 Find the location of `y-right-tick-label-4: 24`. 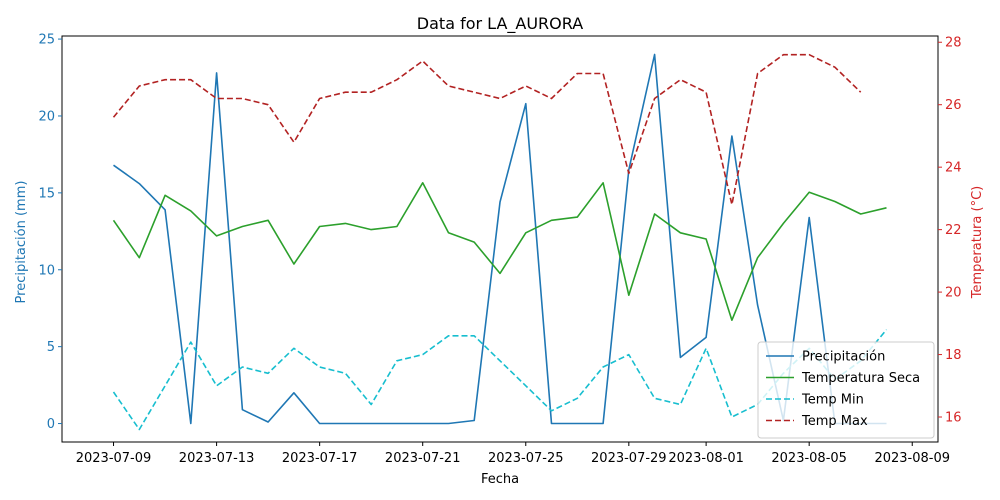

y-right-tick-label-4: 24 is located at coordinates (953, 168).